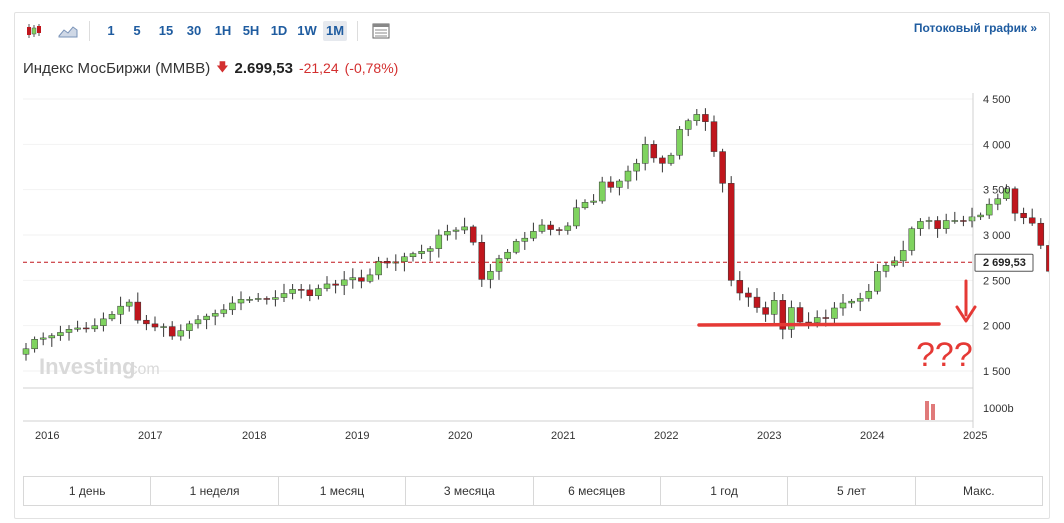  Describe the element at coordinates (34, 31) in the screenshot. I see `candlestick-icon` at that location.